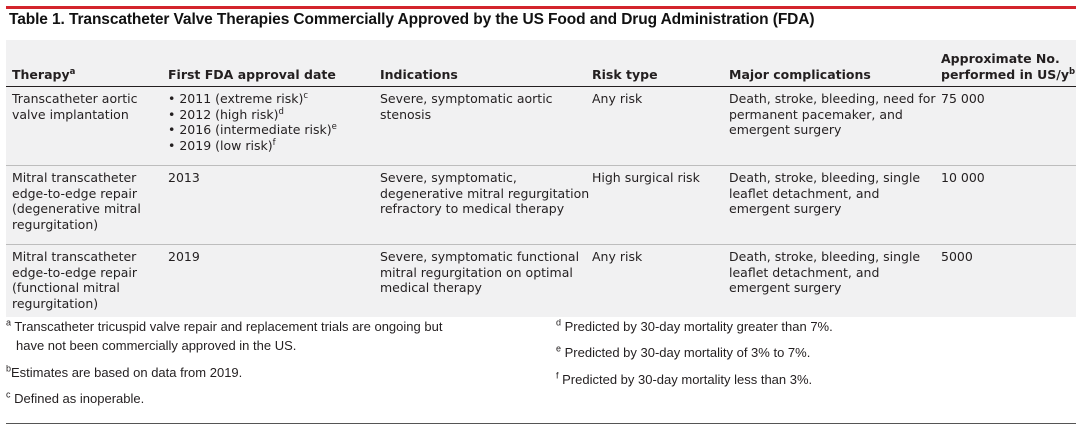 This screenshot has width=1080, height=427. Describe the element at coordinates (238, 98) in the screenshot. I see `approval-item: • 2011 (extreme risk)c` at that location.